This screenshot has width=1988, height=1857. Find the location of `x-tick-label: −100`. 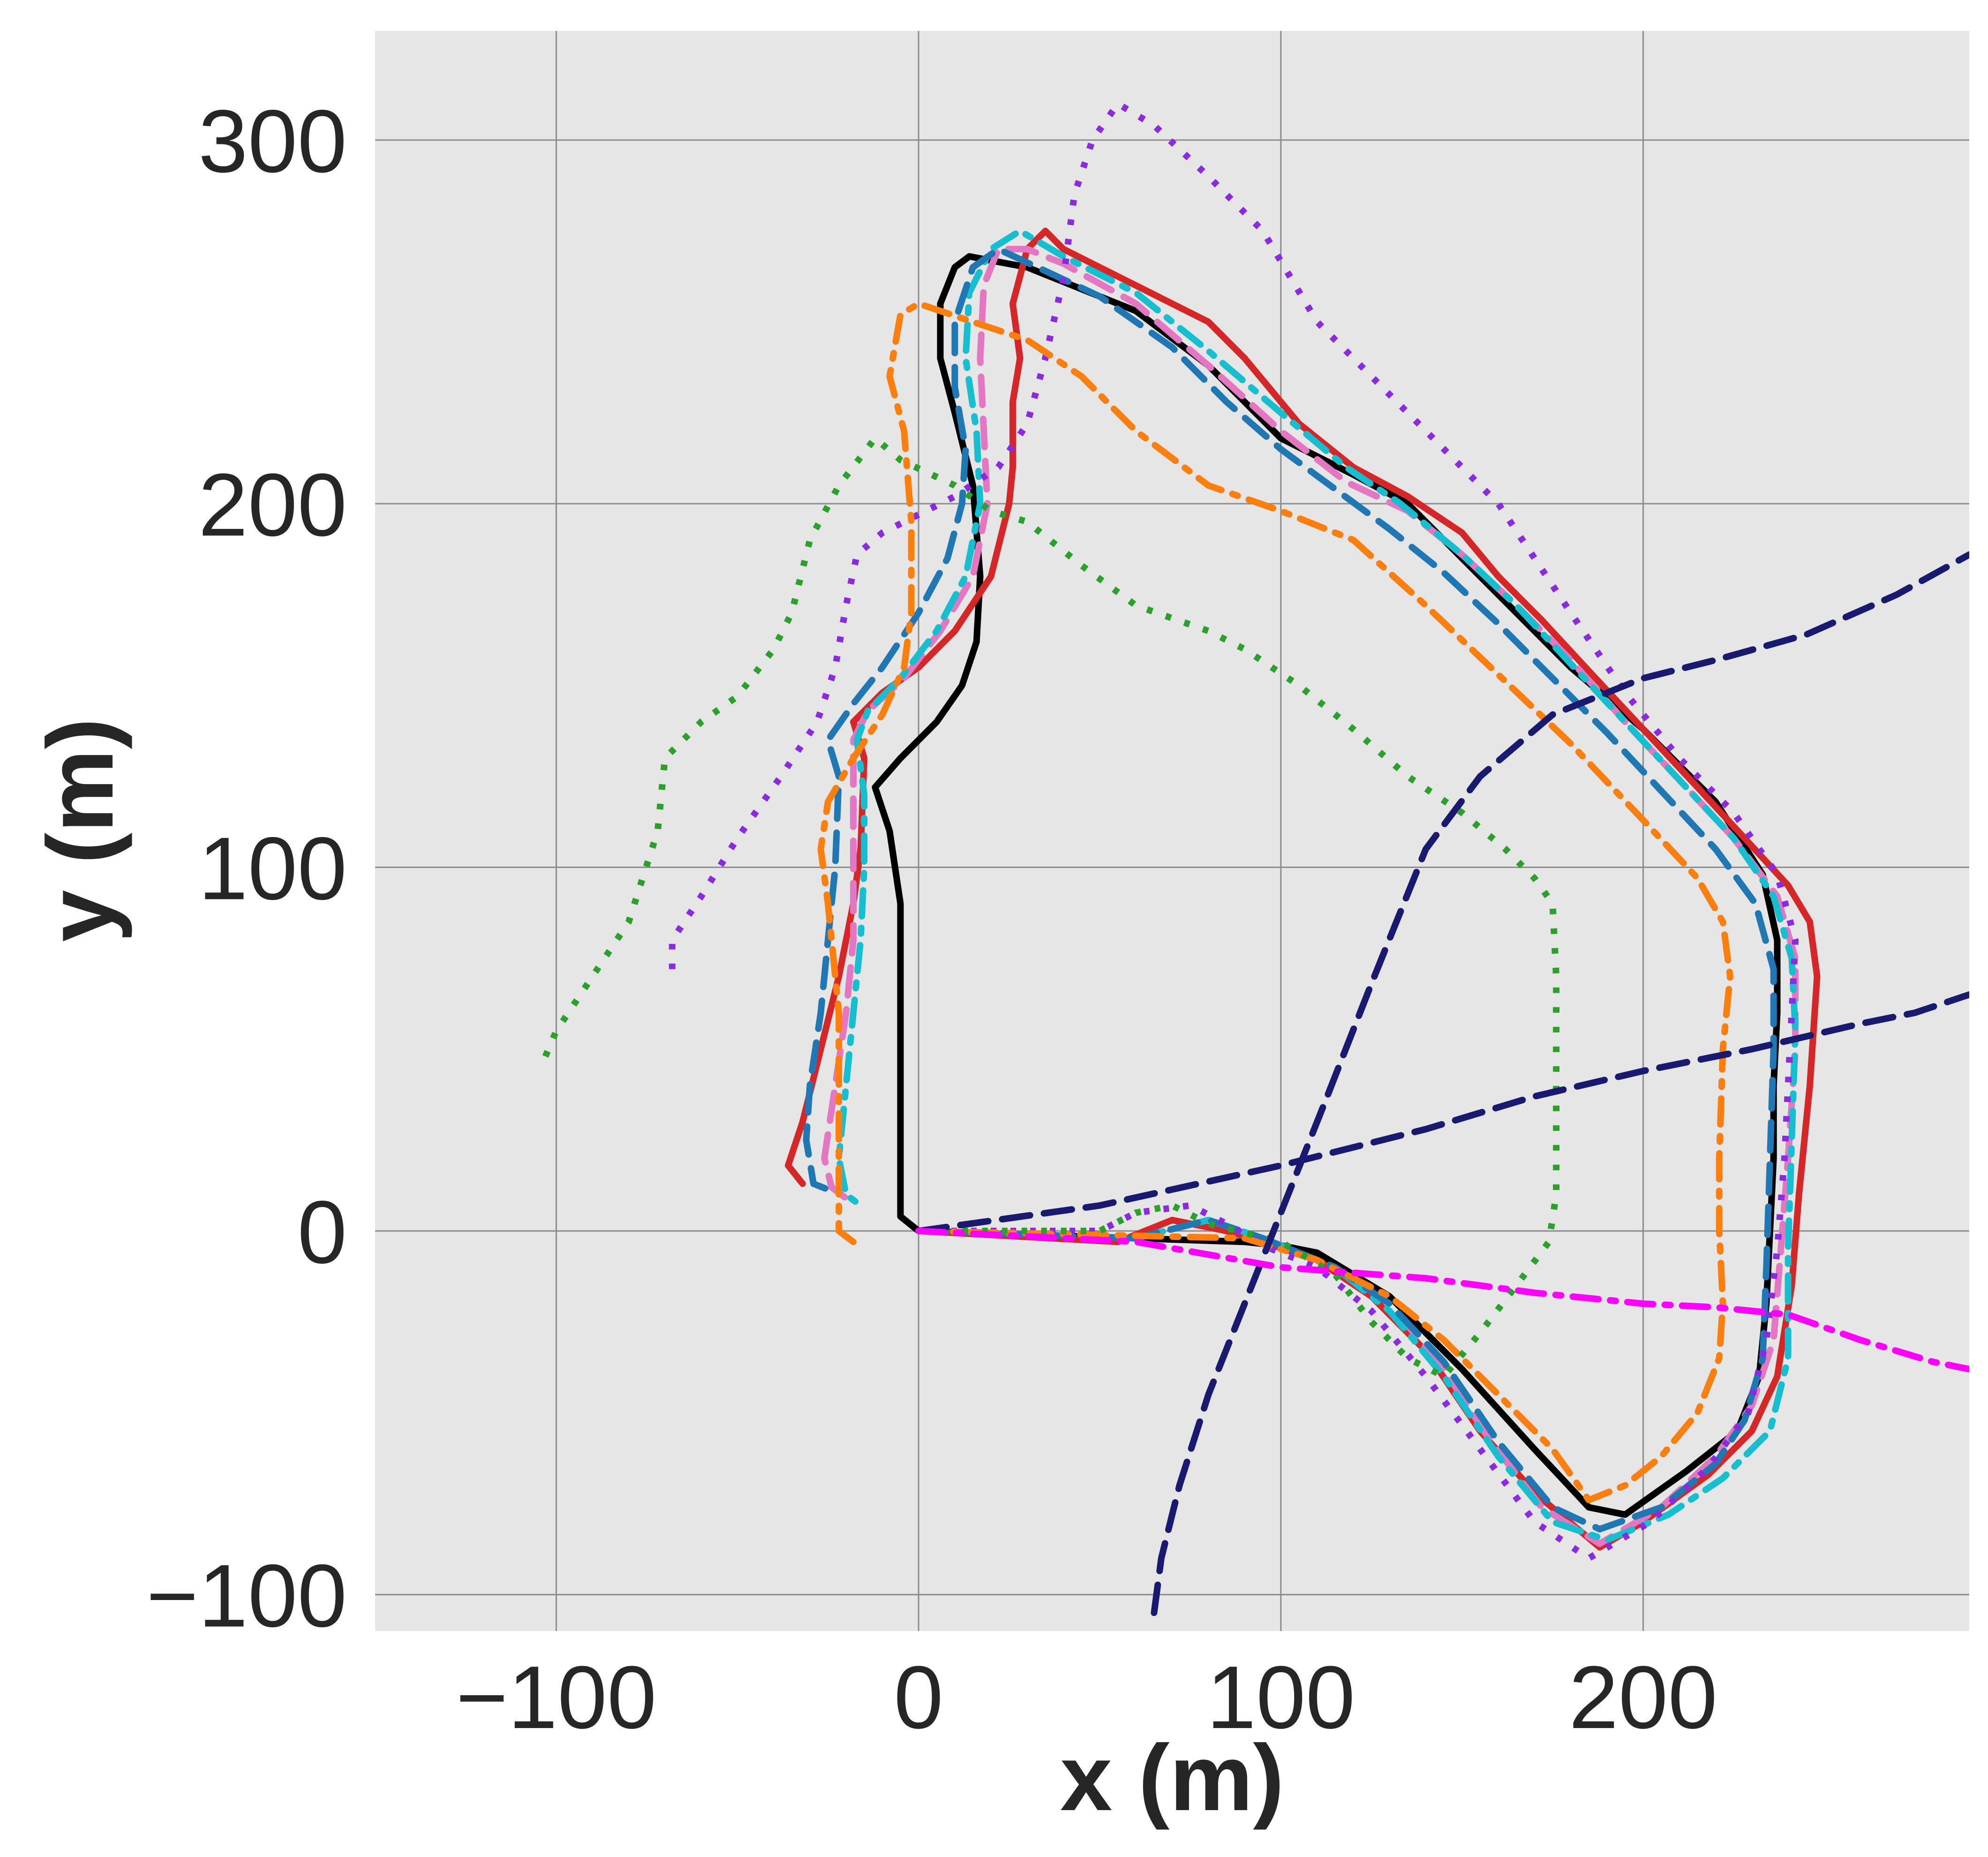

x-tick-label: −100 is located at coordinates (556, 1697).